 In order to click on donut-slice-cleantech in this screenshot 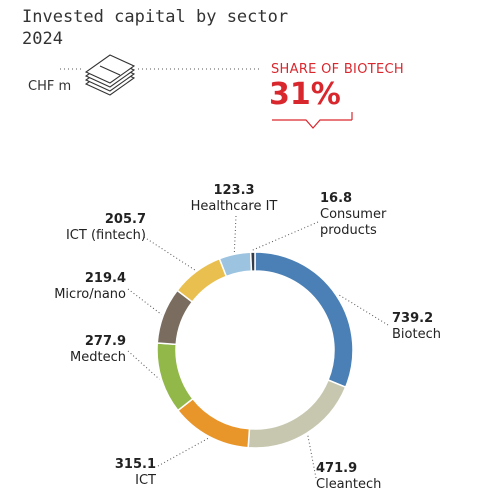, I will do `click(297, 414)`.